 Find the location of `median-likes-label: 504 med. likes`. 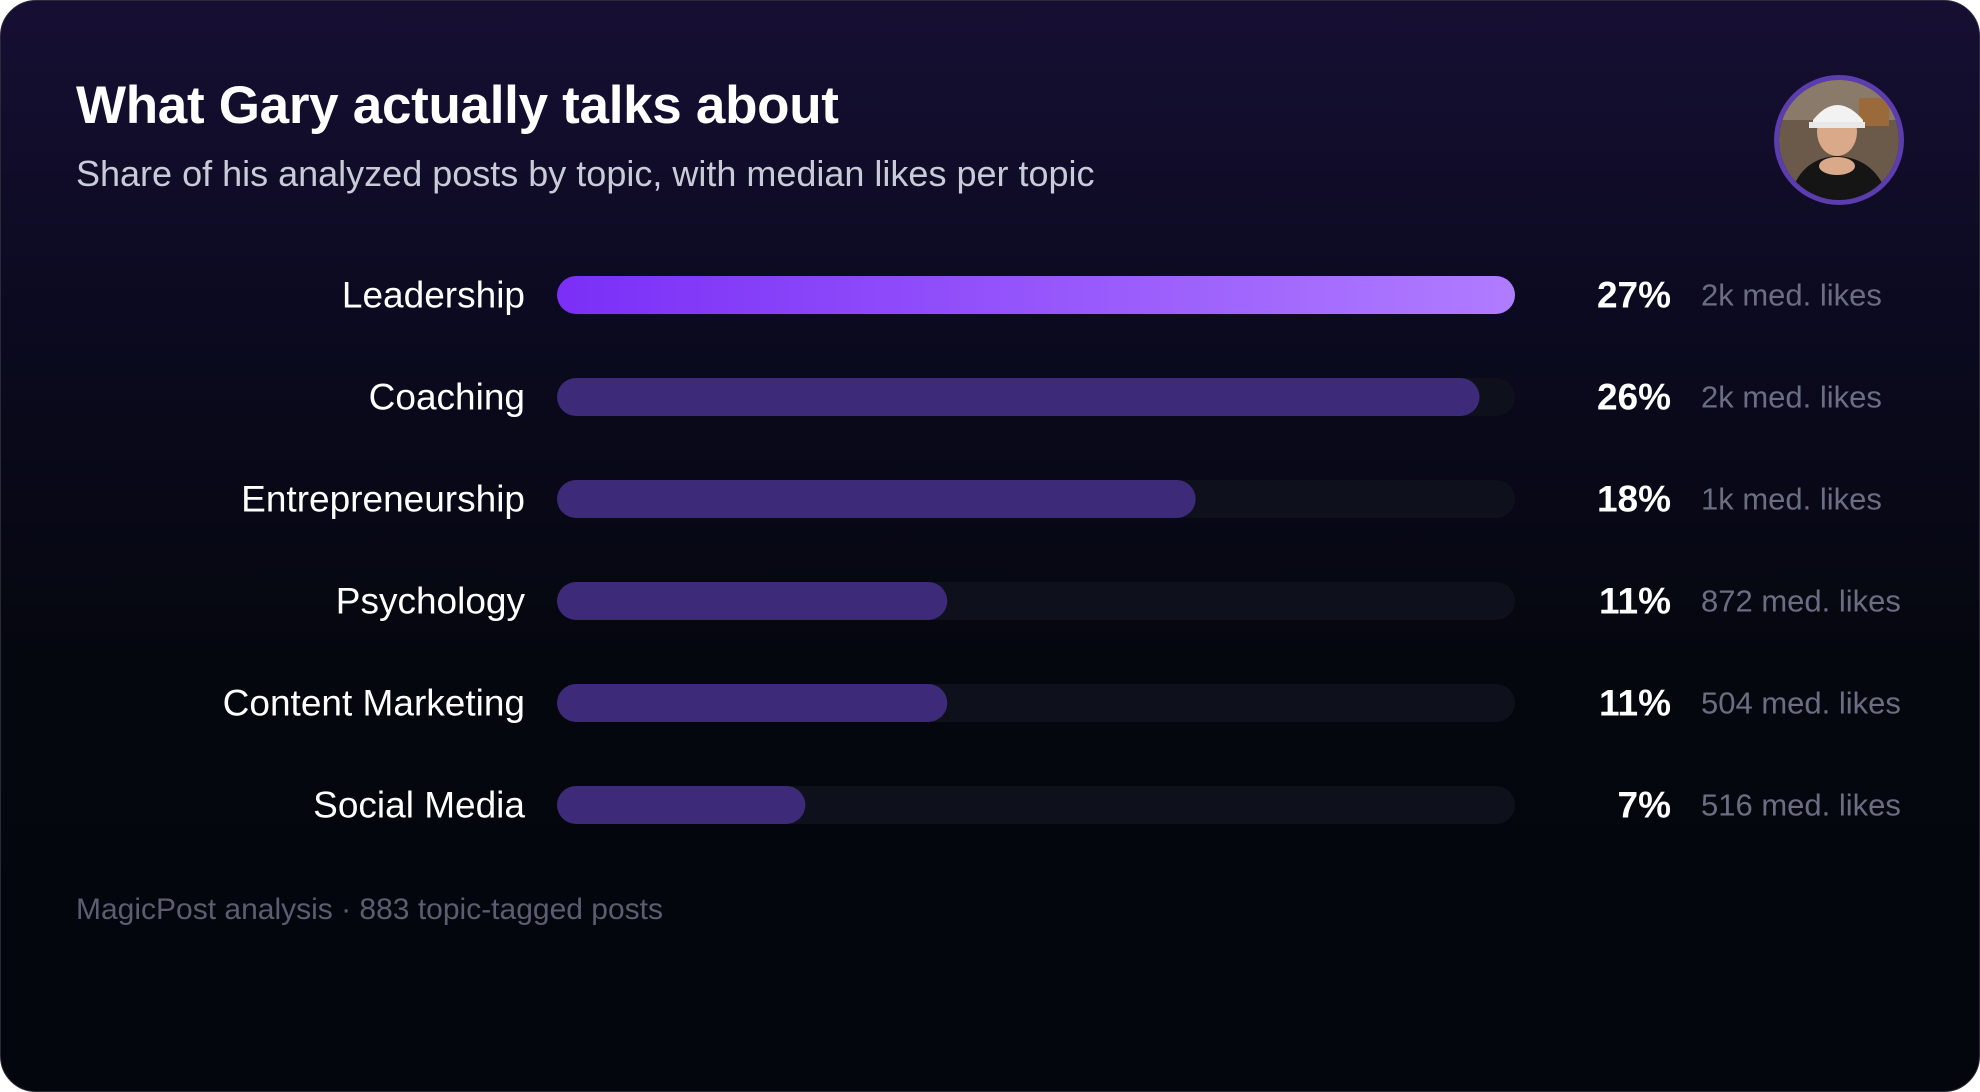

median-likes-label: 504 med. likes is located at coordinates (1801, 703).